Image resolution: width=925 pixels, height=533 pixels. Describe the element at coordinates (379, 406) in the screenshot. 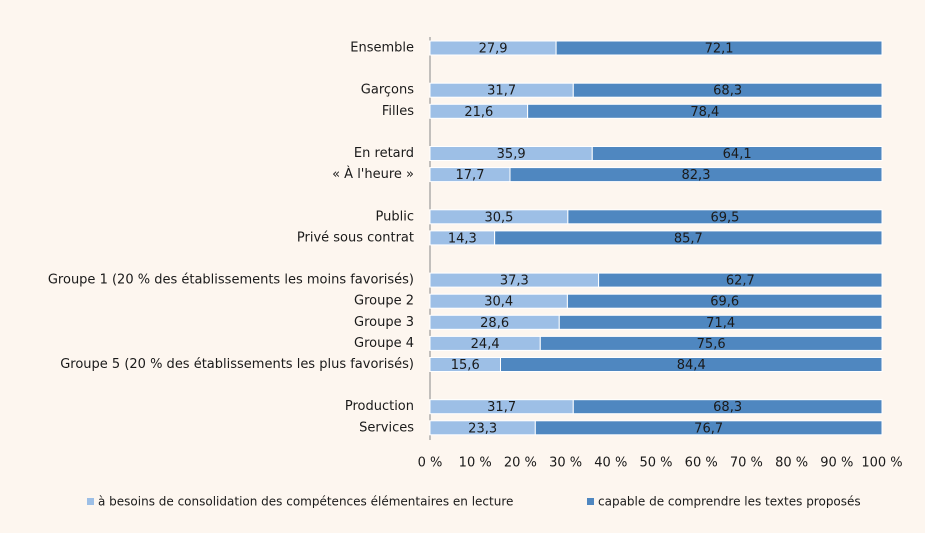

I see `category-label: Production` at that location.